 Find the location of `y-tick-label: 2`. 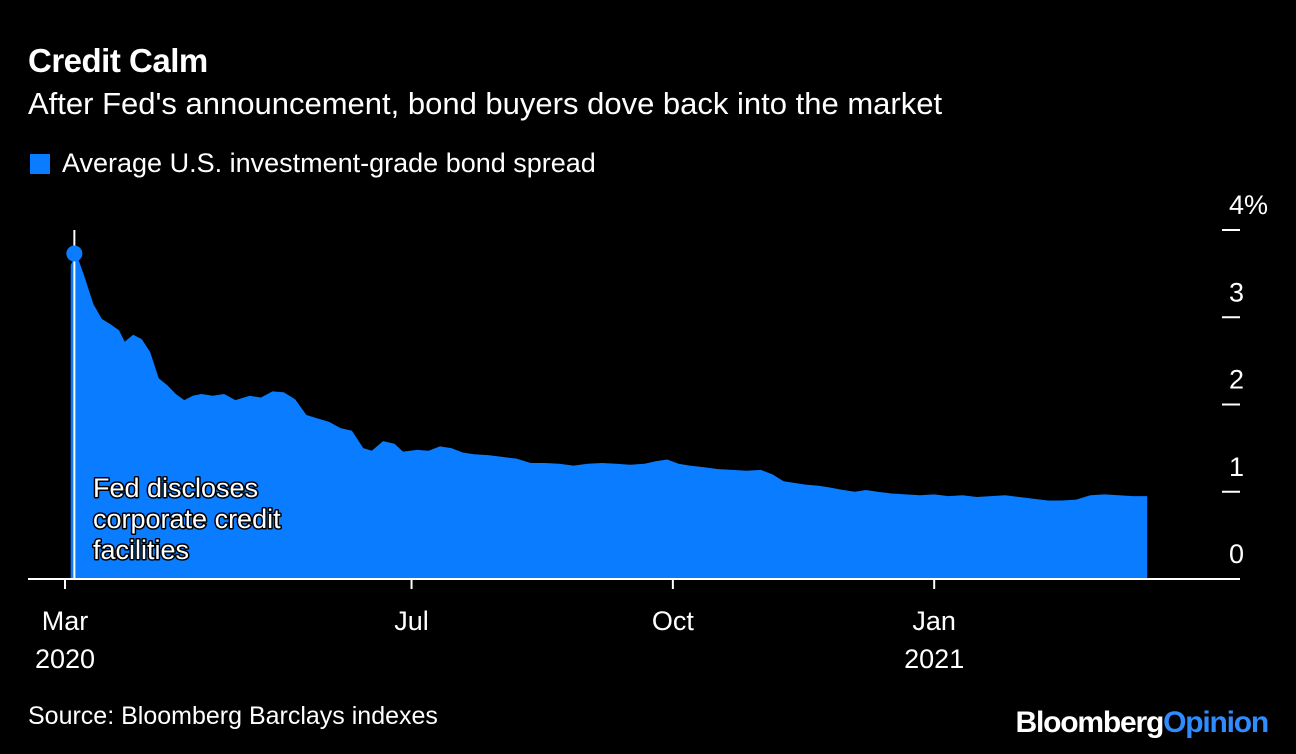

y-tick-label: 2 is located at coordinates (1236, 380).